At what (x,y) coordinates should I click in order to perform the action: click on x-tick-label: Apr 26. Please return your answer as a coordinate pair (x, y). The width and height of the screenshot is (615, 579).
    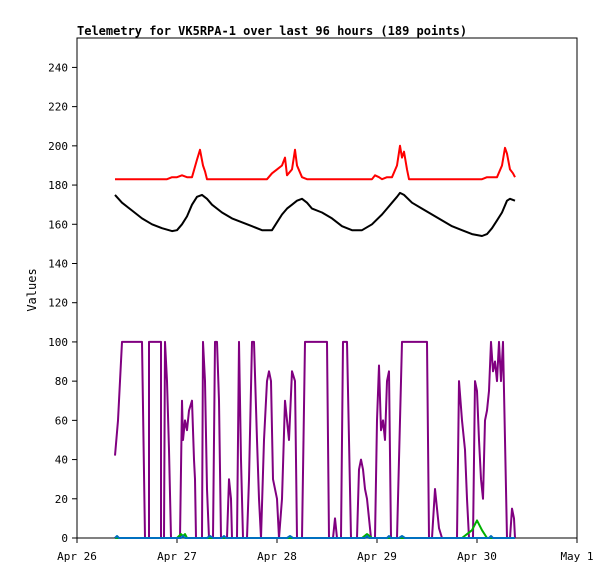
    Looking at the image, I should click on (77, 556).